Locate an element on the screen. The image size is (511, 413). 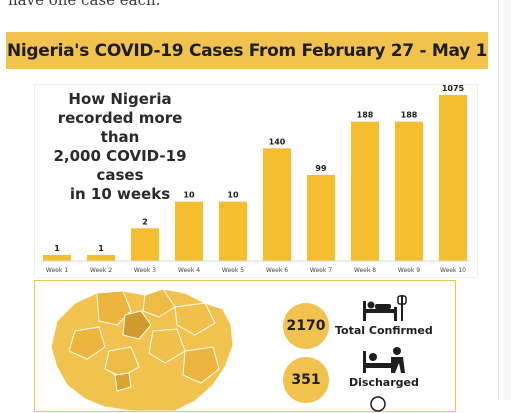
x-tick-label: Week 1 is located at coordinates (57, 270).